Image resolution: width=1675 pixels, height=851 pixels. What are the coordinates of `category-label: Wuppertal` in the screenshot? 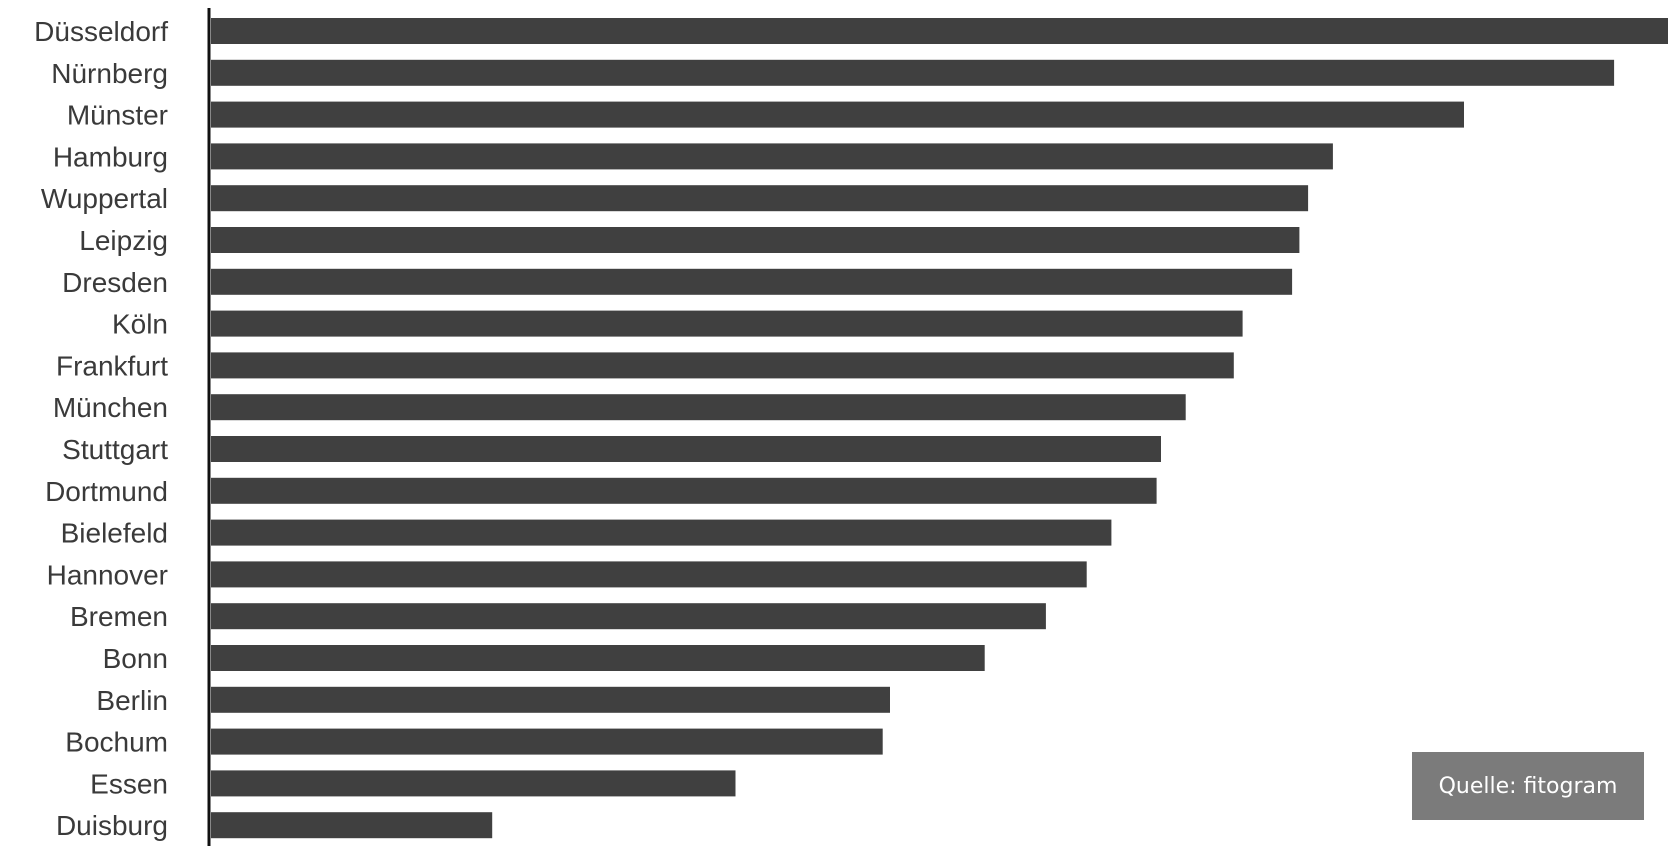 It's located at (104, 198).